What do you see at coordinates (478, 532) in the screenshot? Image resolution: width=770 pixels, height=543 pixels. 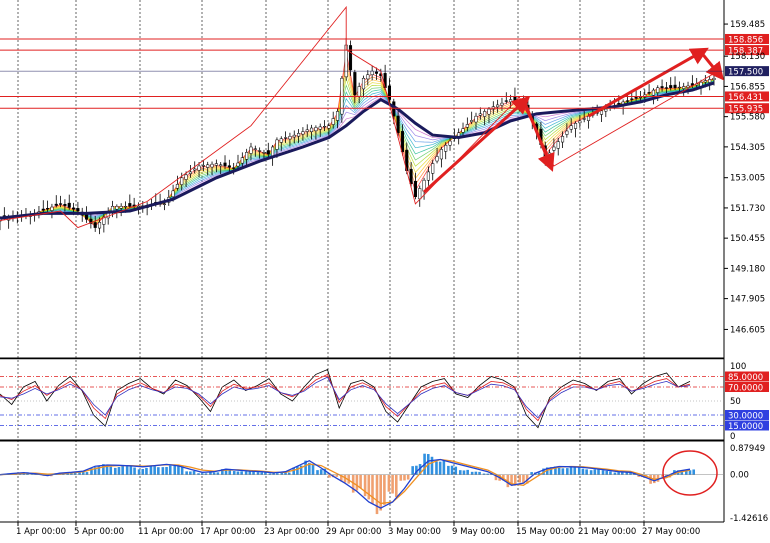 I see `time-axis-label: 9 May 00:00` at bounding box center [478, 532].